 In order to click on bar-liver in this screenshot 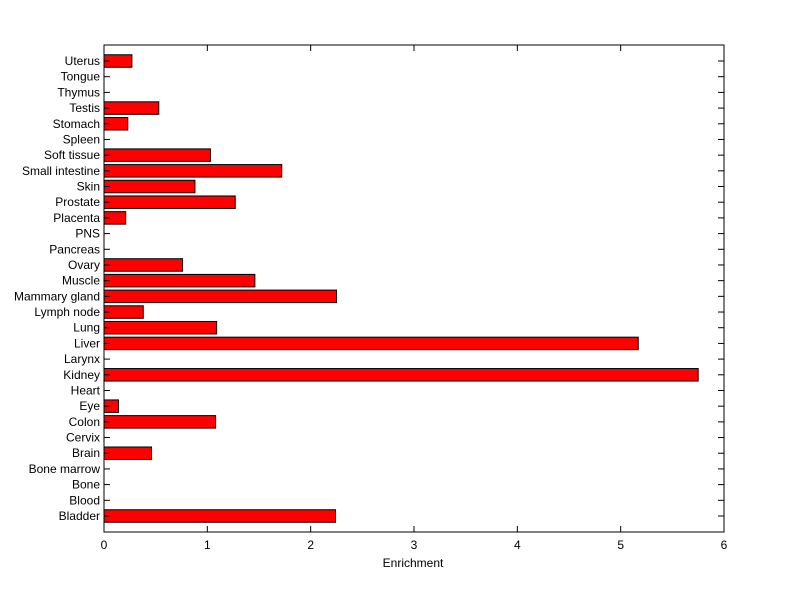, I will do `click(371, 343)`.